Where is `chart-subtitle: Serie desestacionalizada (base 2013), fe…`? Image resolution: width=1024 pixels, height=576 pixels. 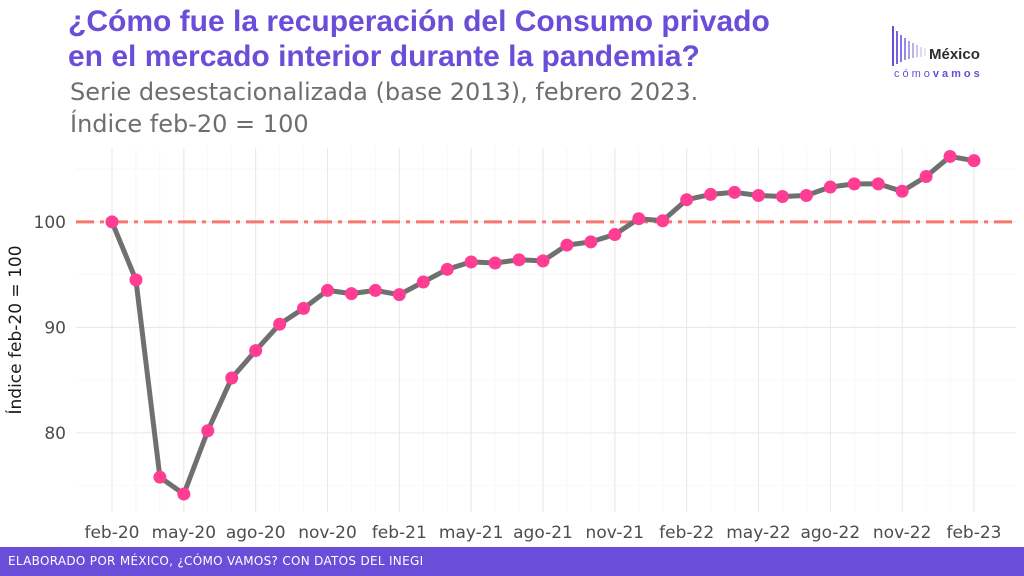
chart-subtitle: Serie desestacionalizada (base 2013), fe… is located at coordinates (384, 108).